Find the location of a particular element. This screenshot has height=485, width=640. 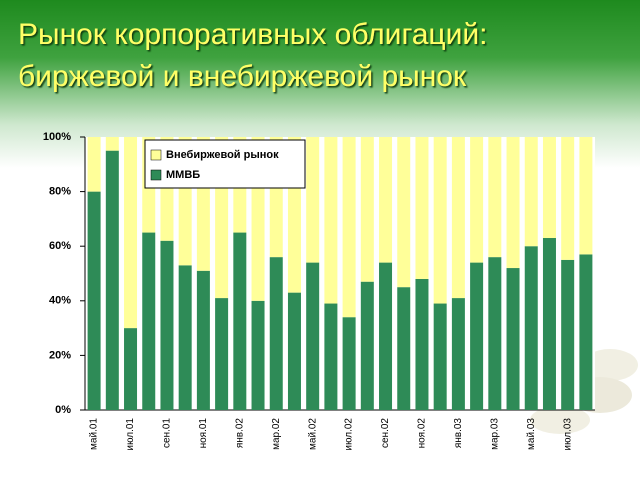

x-tick-label: мар.03 is located at coordinates (494, 434).